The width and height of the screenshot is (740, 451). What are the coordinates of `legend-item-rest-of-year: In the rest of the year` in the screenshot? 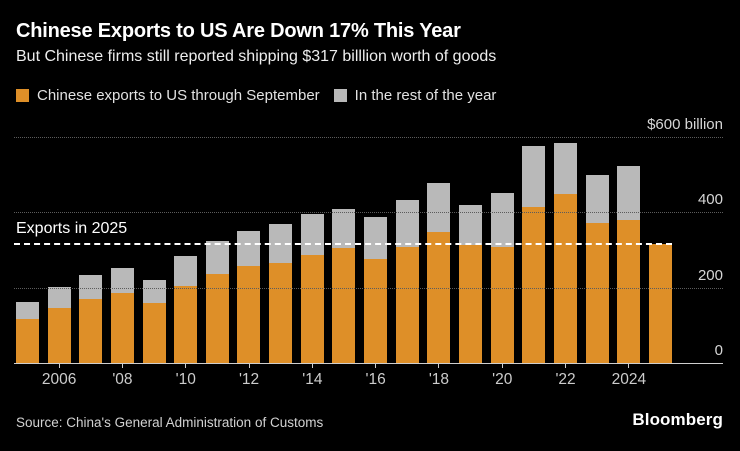 It's located at (415, 95).